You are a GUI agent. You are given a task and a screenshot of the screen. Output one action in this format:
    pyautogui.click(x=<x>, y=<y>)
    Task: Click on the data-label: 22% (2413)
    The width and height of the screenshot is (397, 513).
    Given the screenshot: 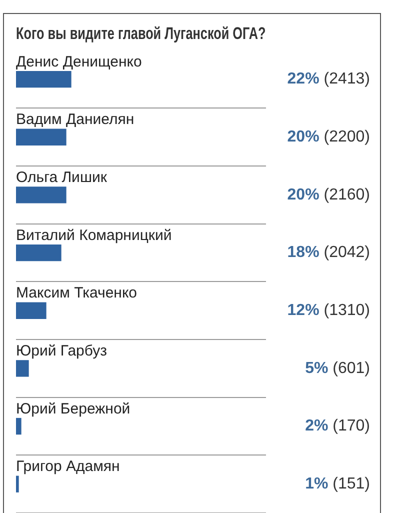 What is the action you would take?
    pyautogui.click(x=328, y=79)
    